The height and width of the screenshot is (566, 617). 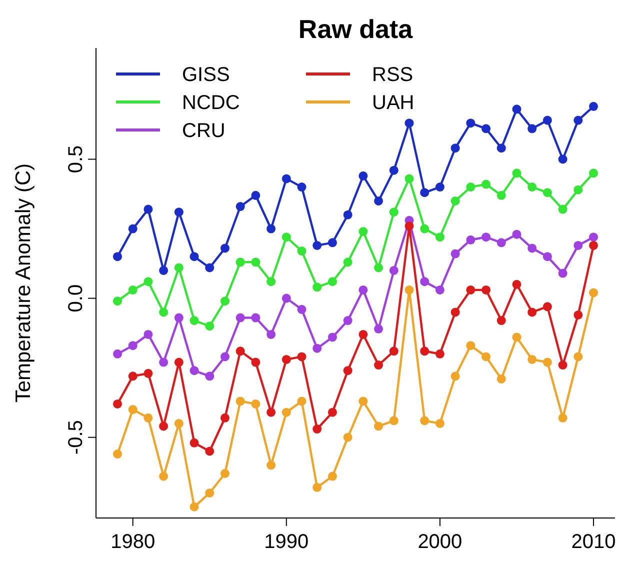 What do you see at coordinates (211, 103) in the screenshot?
I see `legend-label: NCDC` at bounding box center [211, 103].